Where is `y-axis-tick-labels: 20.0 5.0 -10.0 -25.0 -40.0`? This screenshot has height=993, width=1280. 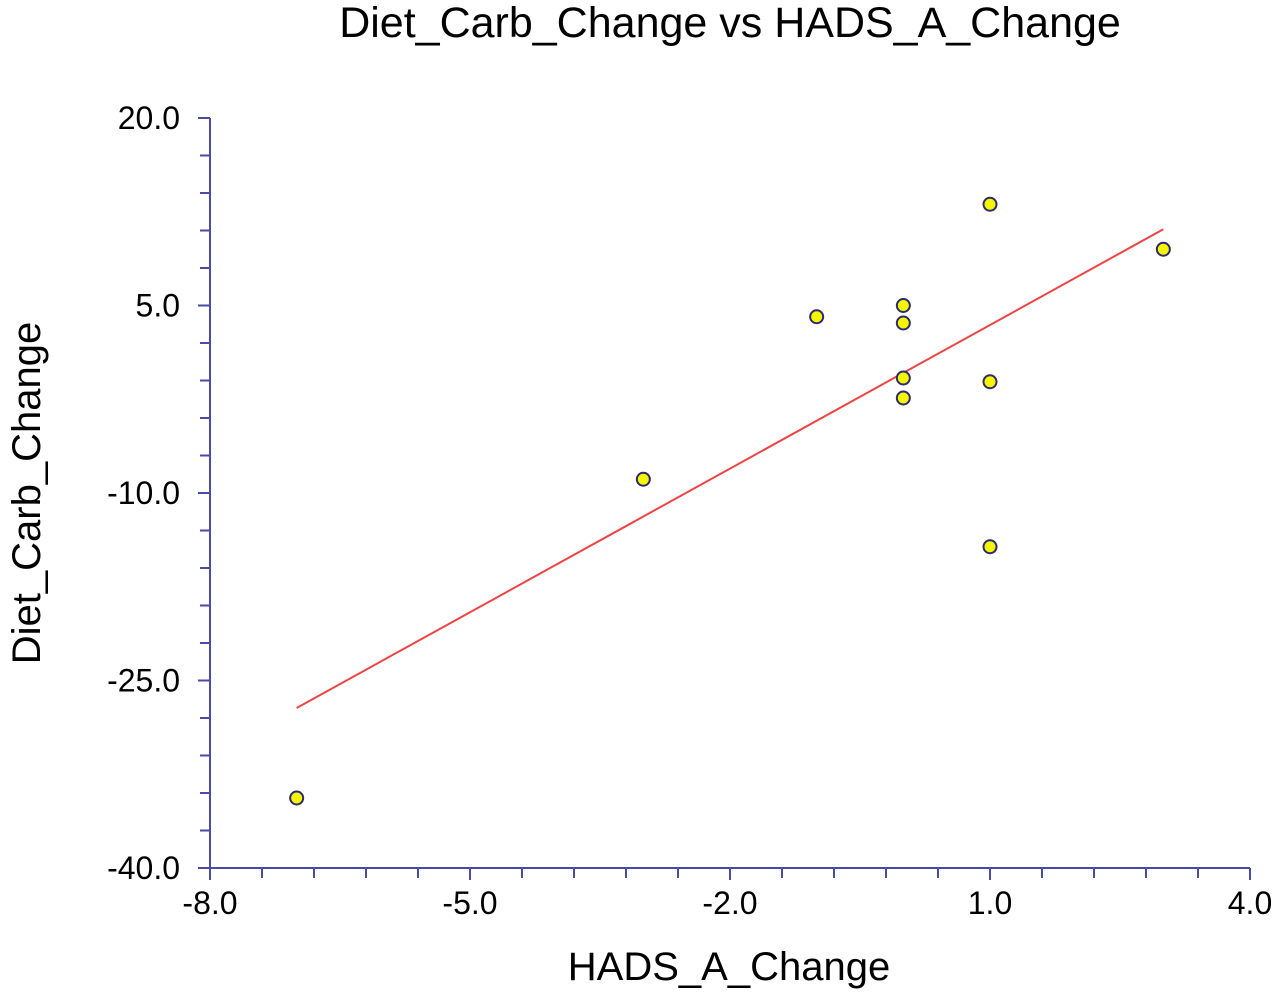 y-axis-tick-labels: 20.0 5.0 -10.0 -25.0 -40.0 is located at coordinates (143, 493).